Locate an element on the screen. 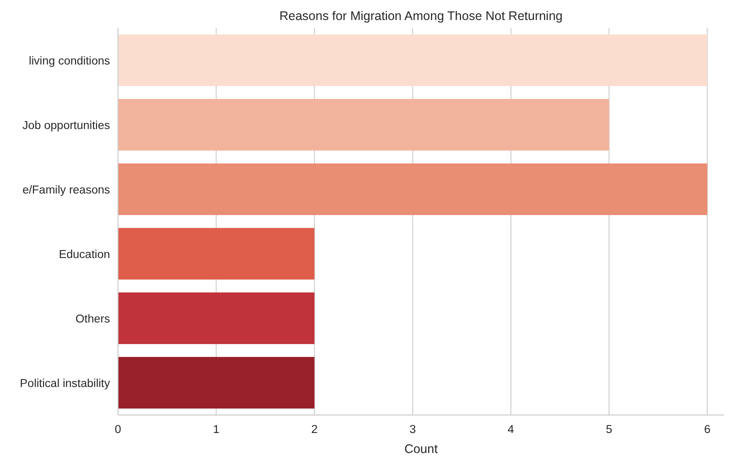  x-tick-label: 5 is located at coordinates (609, 430).